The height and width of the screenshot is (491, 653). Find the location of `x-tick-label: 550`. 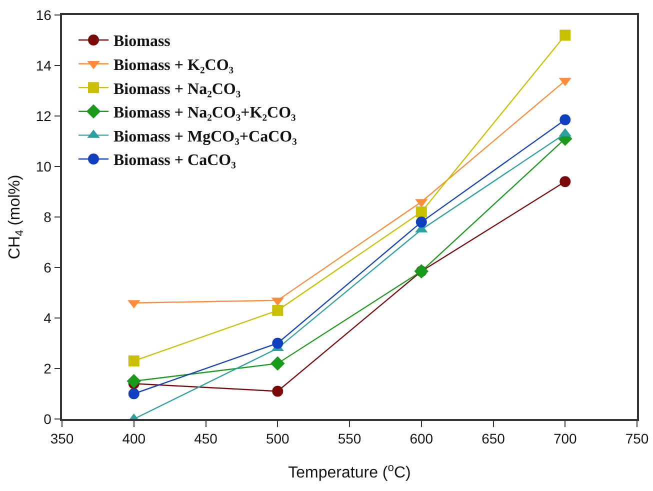

x-tick-label: 550 is located at coordinates (350, 438).